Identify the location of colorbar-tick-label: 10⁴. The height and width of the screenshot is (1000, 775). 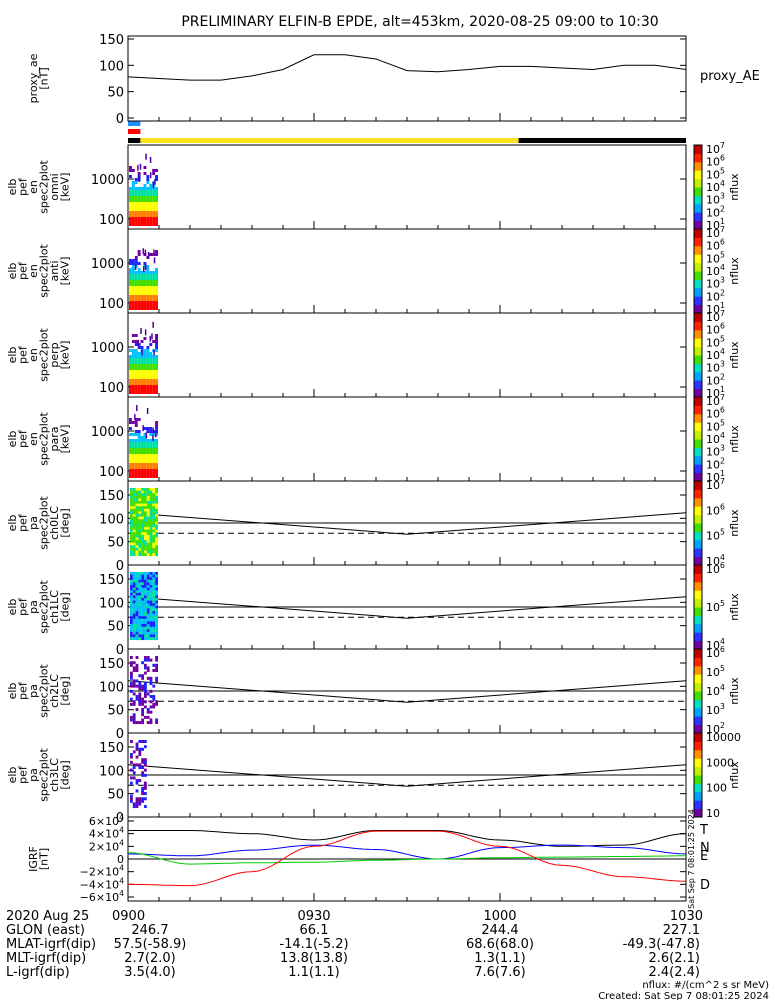
(715, 690).